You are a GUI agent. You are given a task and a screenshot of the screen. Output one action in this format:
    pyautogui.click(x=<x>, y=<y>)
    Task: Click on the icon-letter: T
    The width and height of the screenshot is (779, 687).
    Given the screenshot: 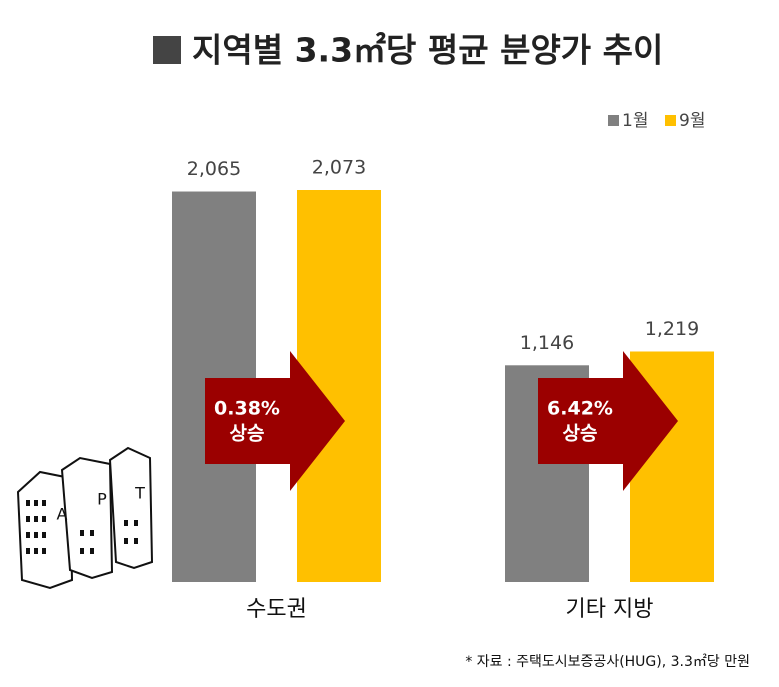 What is the action you would take?
    pyautogui.click(x=139, y=493)
    